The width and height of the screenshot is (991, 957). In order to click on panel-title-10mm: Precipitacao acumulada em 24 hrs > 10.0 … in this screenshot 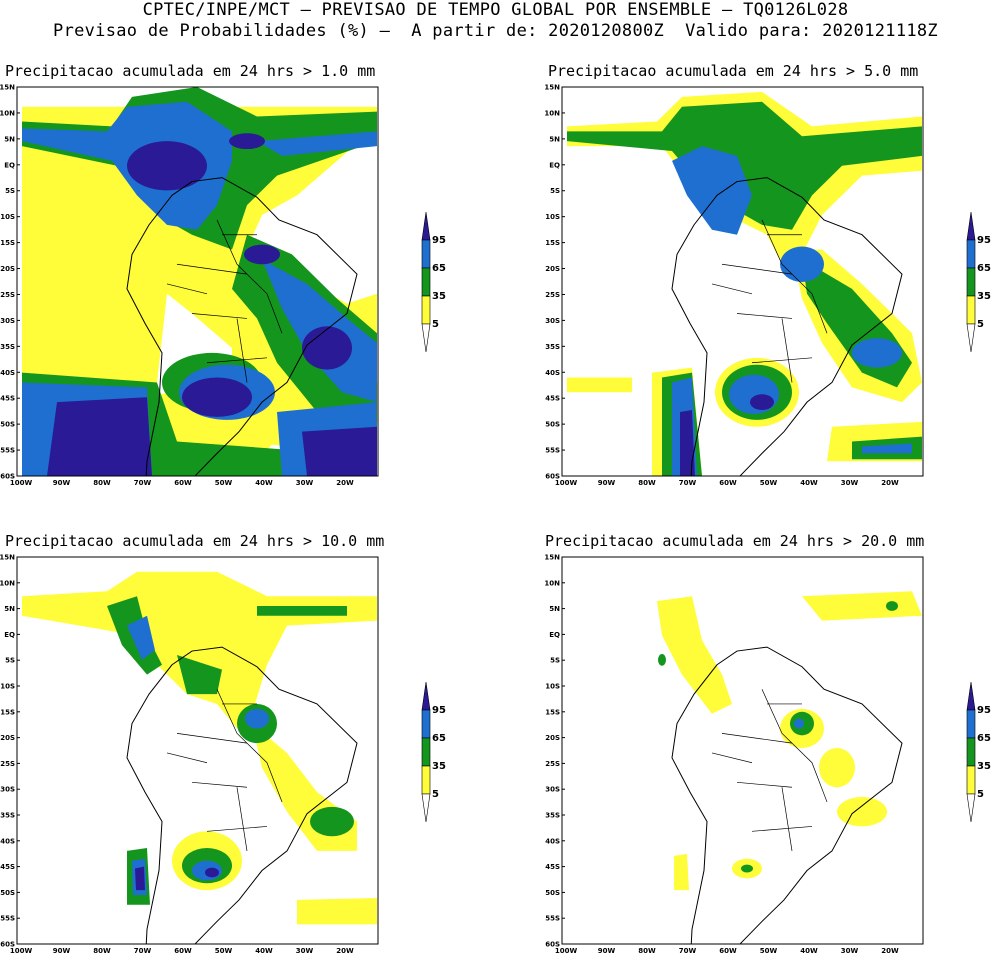, I will do `click(195, 541)`.